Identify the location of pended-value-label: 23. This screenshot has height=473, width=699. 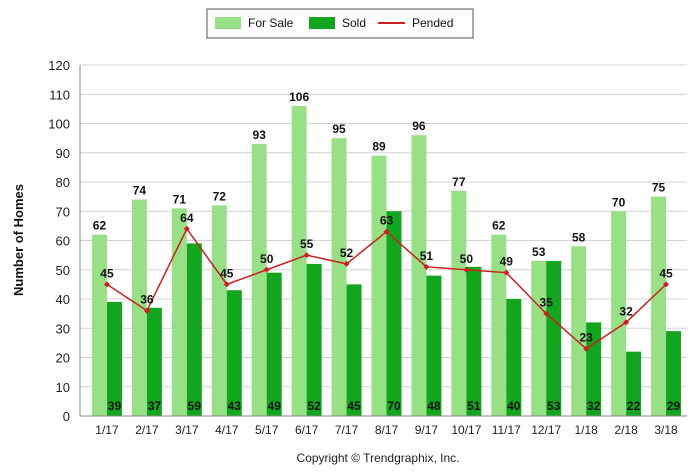
(586, 338).